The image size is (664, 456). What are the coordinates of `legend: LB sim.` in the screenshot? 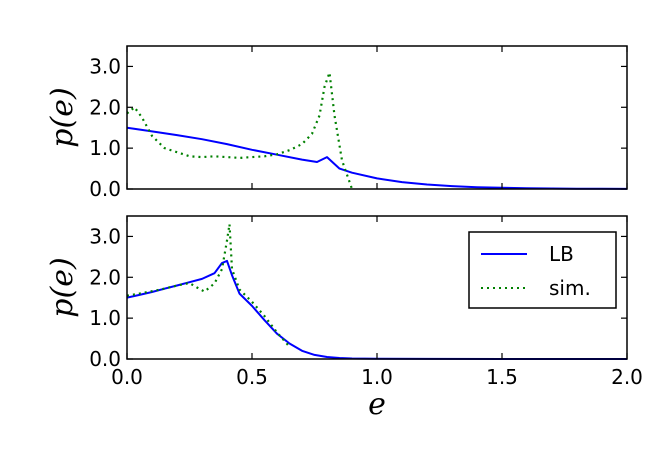 It's located at (542, 270).